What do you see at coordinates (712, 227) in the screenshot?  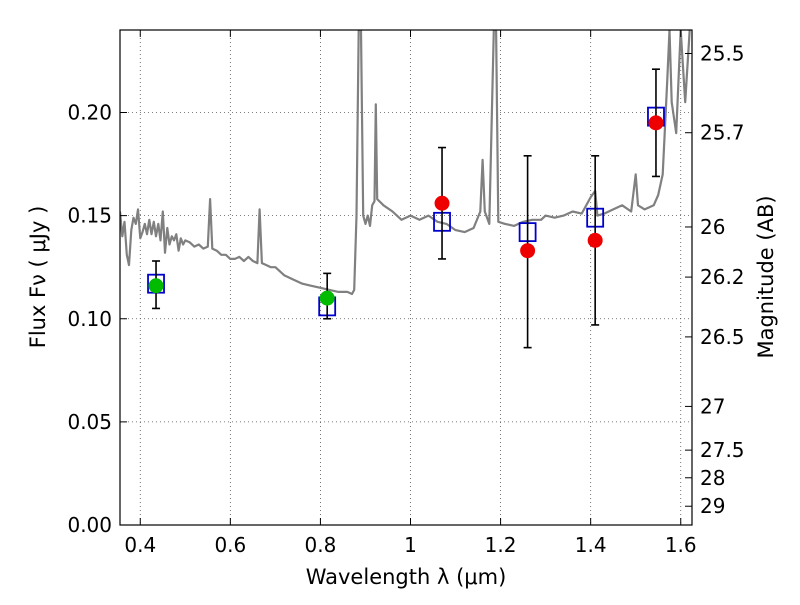 I see `right-tick-label: 26` at bounding box center [712, 227].